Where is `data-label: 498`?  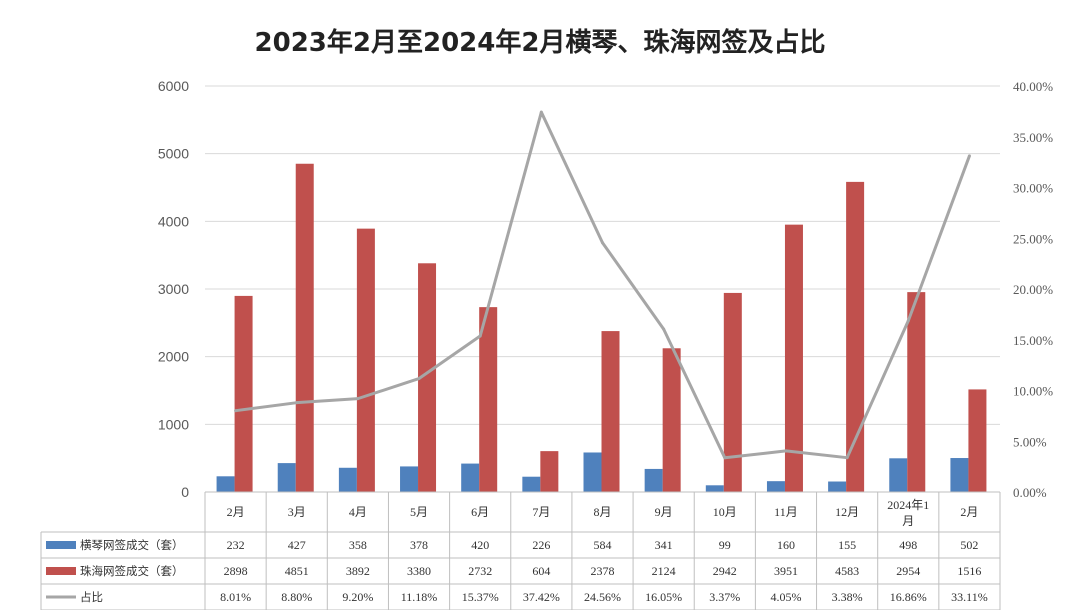
data-label: 498 is located at coordinates (908, 545).